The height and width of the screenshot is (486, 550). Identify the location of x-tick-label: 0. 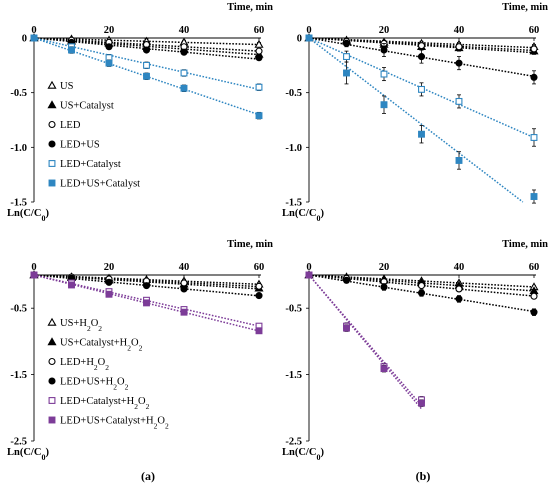
(33, 30).